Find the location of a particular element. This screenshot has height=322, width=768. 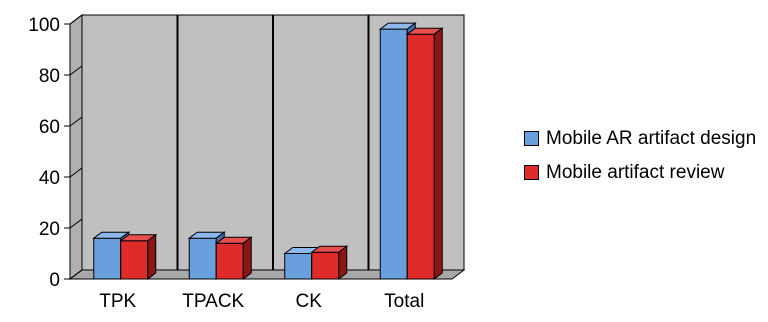

y-tick-label: 40 is located at coordinates (49, 178).